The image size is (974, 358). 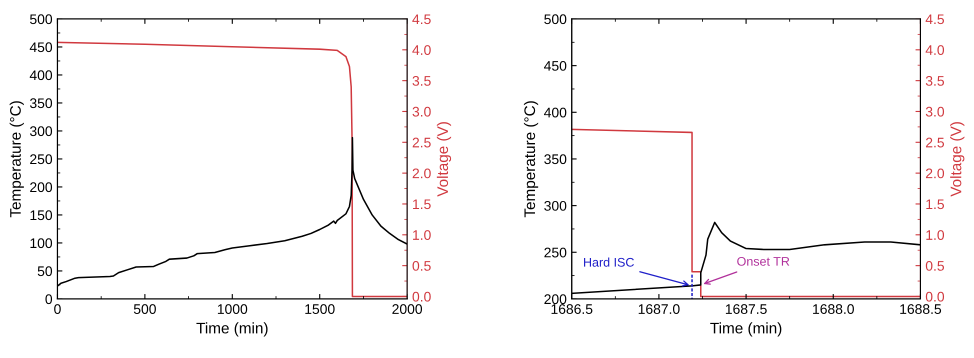 What do you see at coordinates (763, 261) in the screenshot?
I see `annotation: Onset TR` at bounding box center [763, 261].